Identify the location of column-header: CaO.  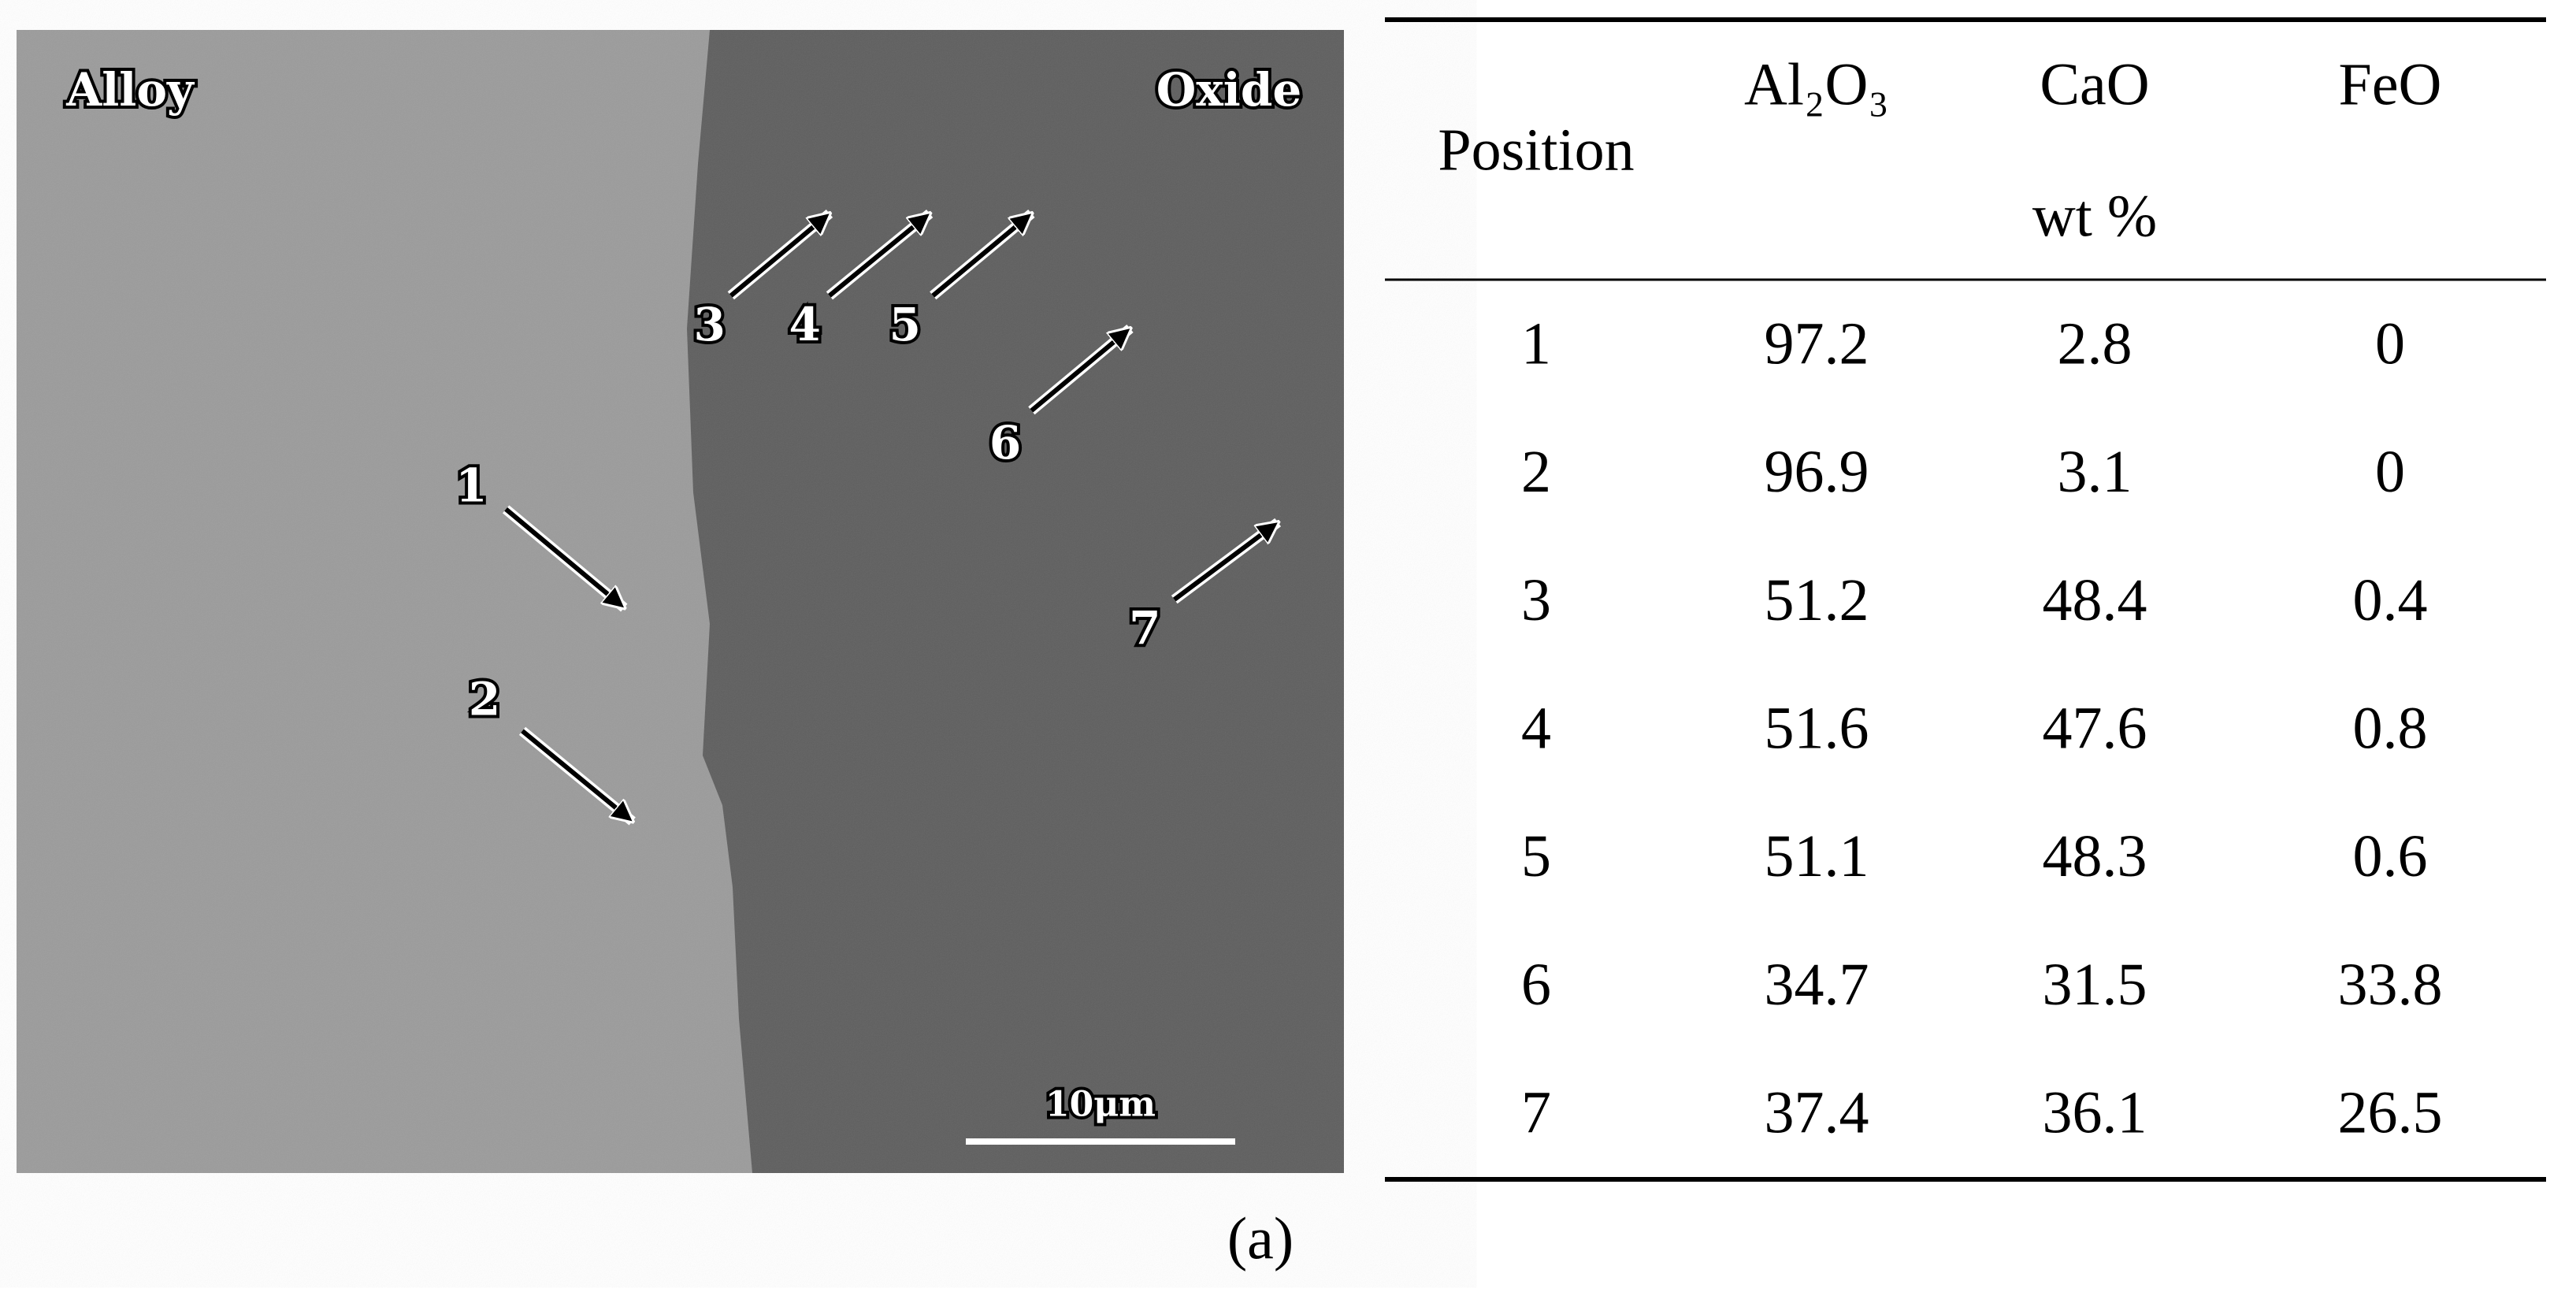
(2094, 84).